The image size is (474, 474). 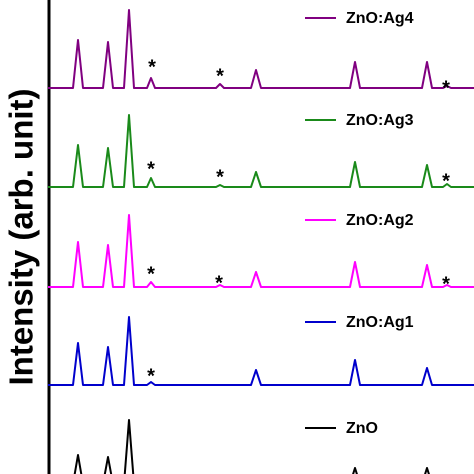 I want to click on legend-label: ZnO:Ag4, so click(x=380, y=18).